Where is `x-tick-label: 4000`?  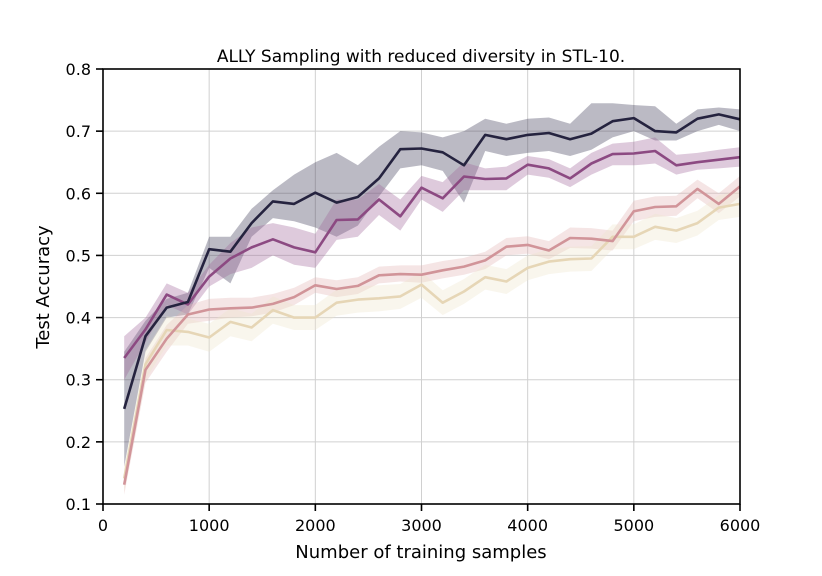
x-tick-label: 4000 is located at coordinates (527, 525).